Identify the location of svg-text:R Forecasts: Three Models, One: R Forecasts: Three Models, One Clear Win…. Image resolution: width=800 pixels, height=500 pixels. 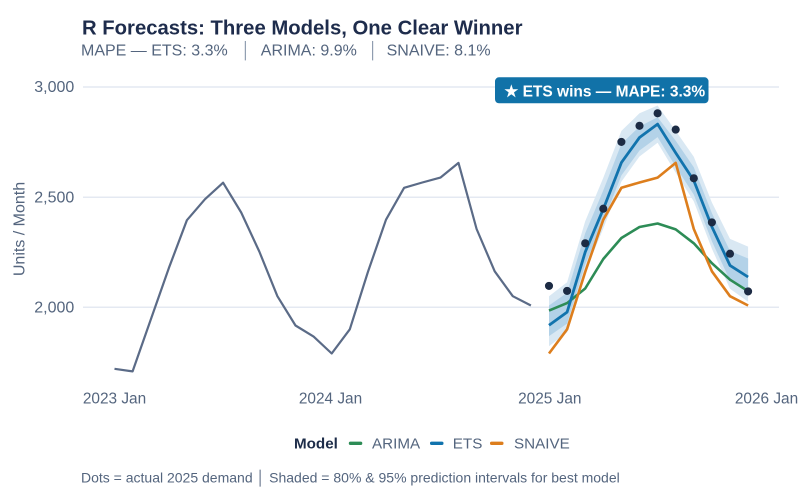
(302, 28).